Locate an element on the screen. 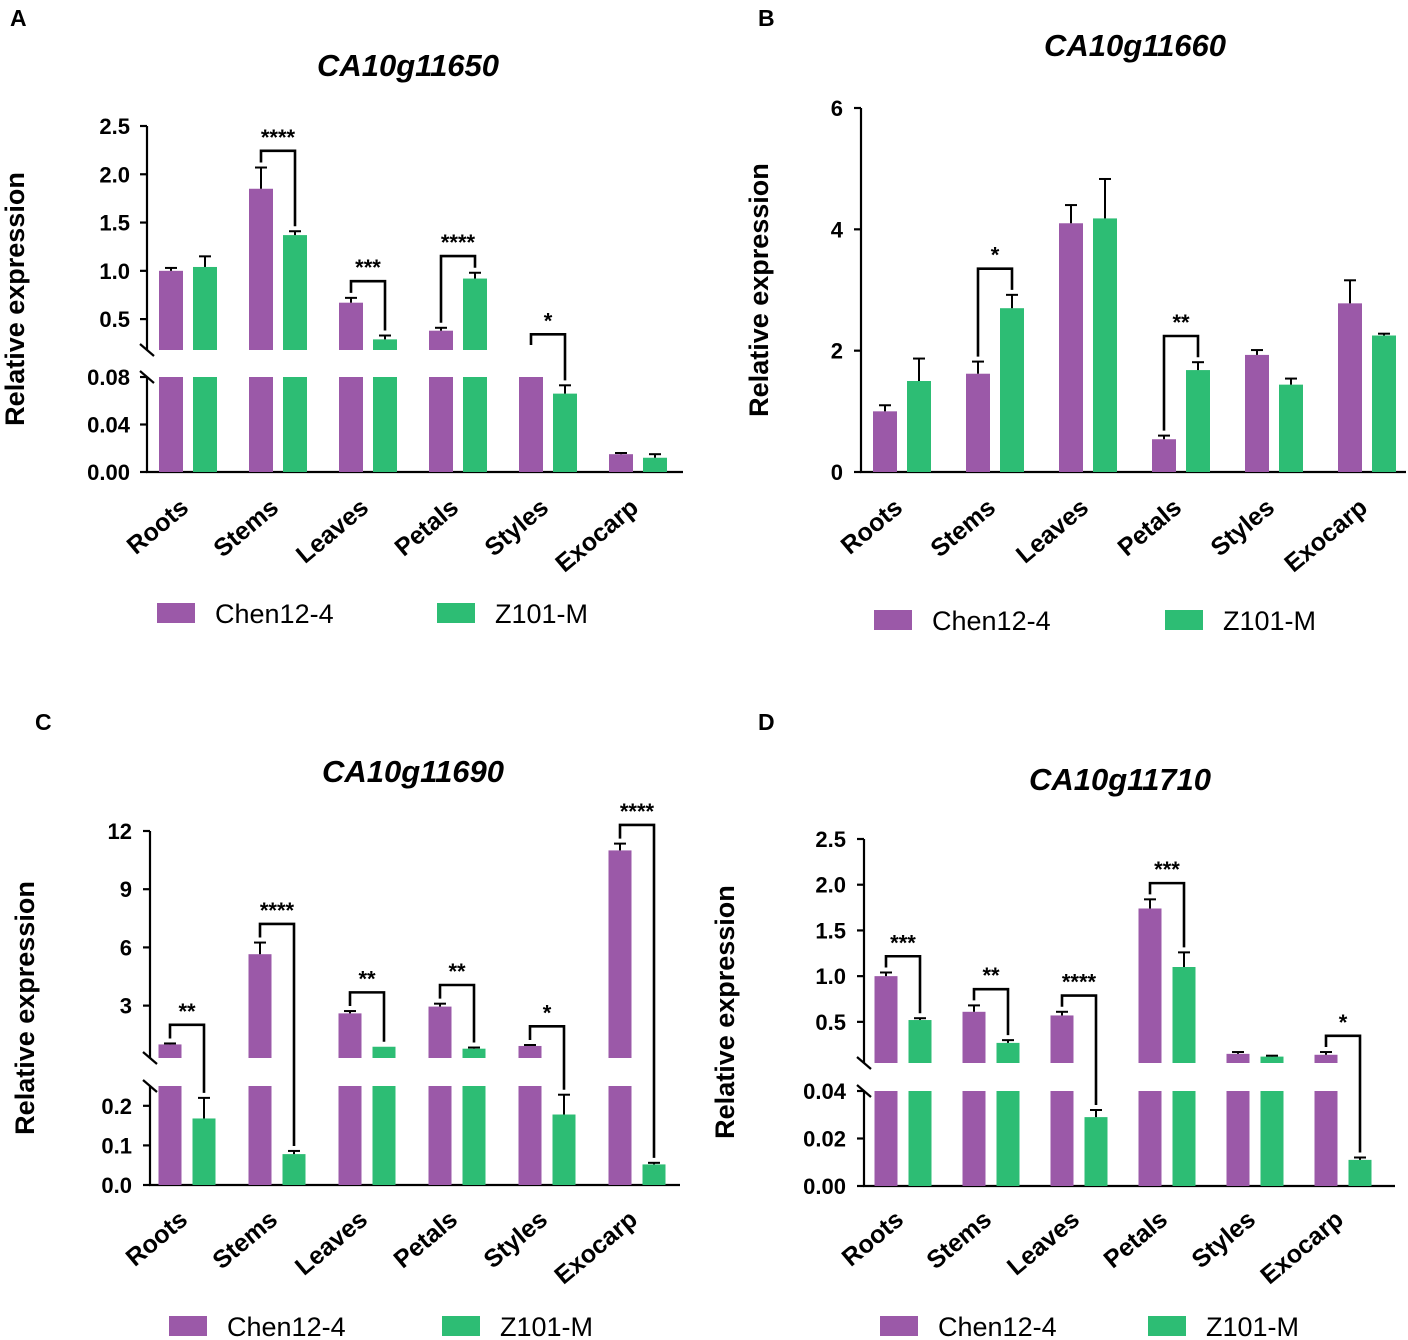  x-tick-label-c: Stems is located at coordinates (244, 1240).